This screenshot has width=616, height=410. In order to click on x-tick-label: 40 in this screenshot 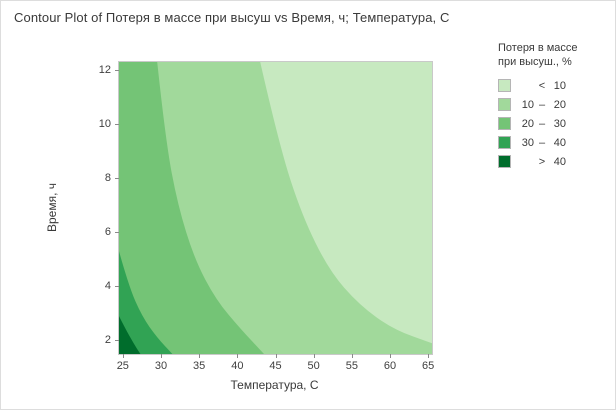, I will do `click(237, 366)`.